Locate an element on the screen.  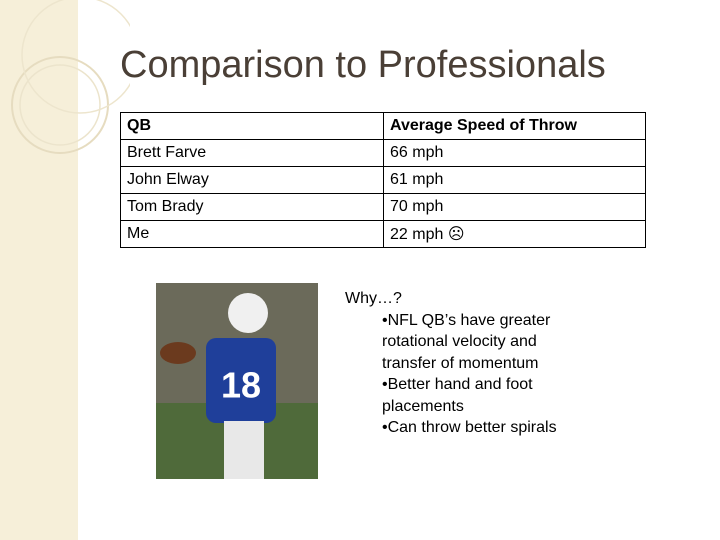
header-cell: QB is located at coordinates (252, 126).